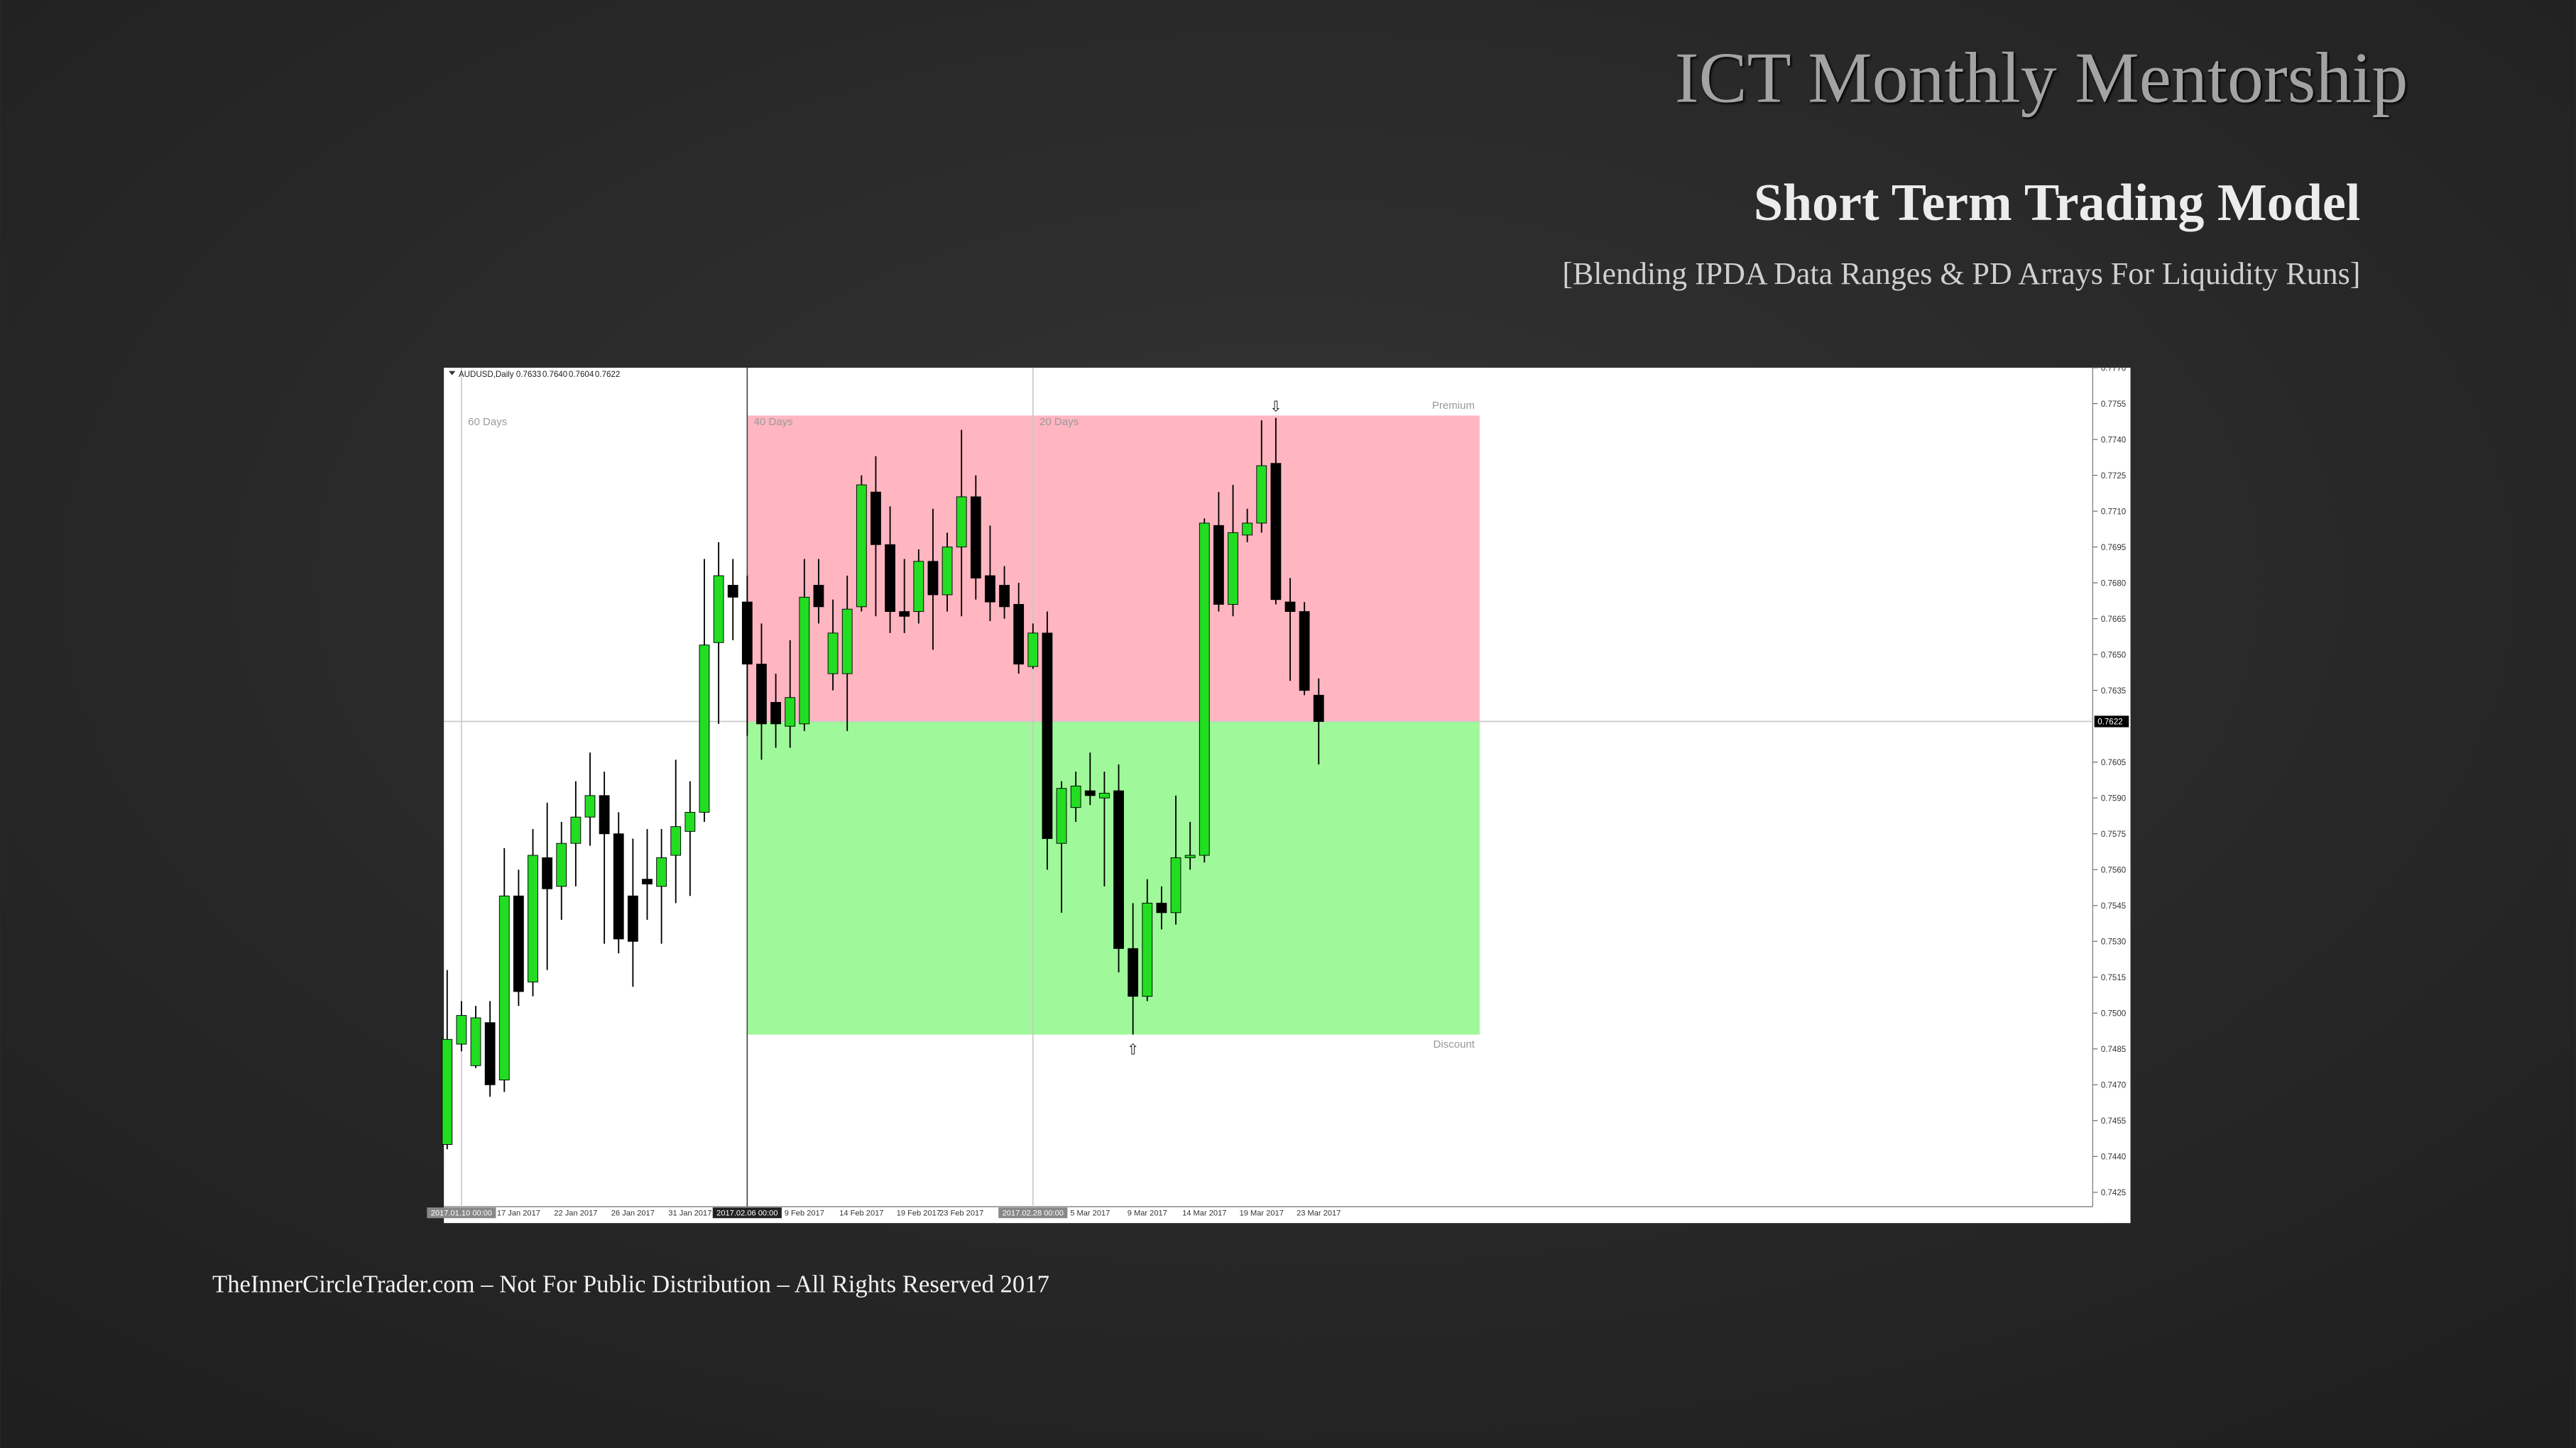 The height and width of the screenshot is (1448, 2576). What do you see at coordinates (487, 422) in the screenshot?
I see `day-line-label: 60 Days` at bounding box center [487, 422].